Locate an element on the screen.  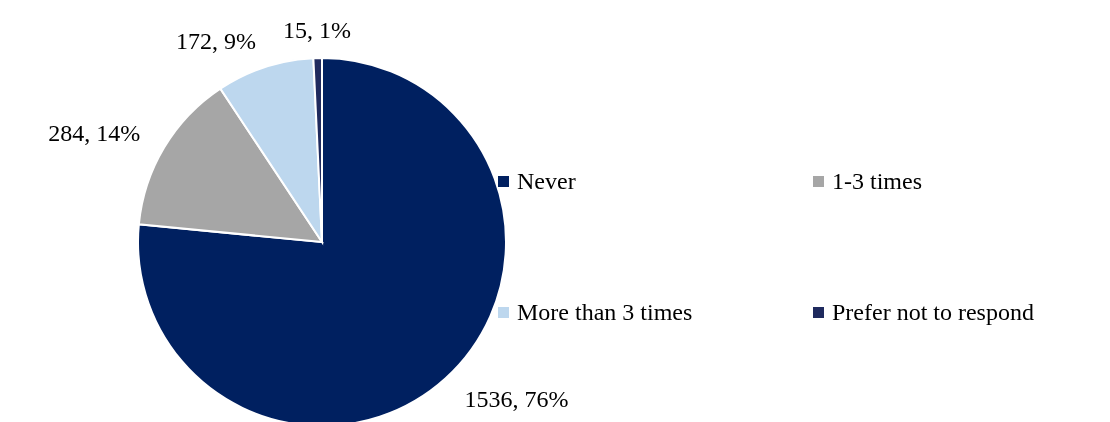
legend-label: More than 3 times is located at coordinates (605, 312).